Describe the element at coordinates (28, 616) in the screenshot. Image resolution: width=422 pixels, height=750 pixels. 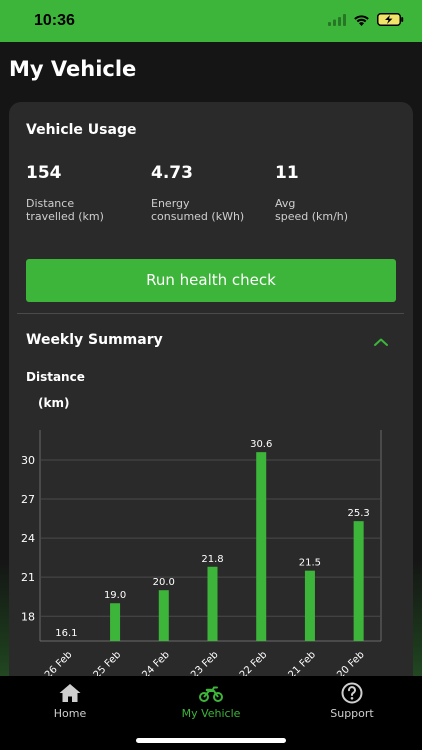
I see `chart-y-tick-label: 18` at that location.